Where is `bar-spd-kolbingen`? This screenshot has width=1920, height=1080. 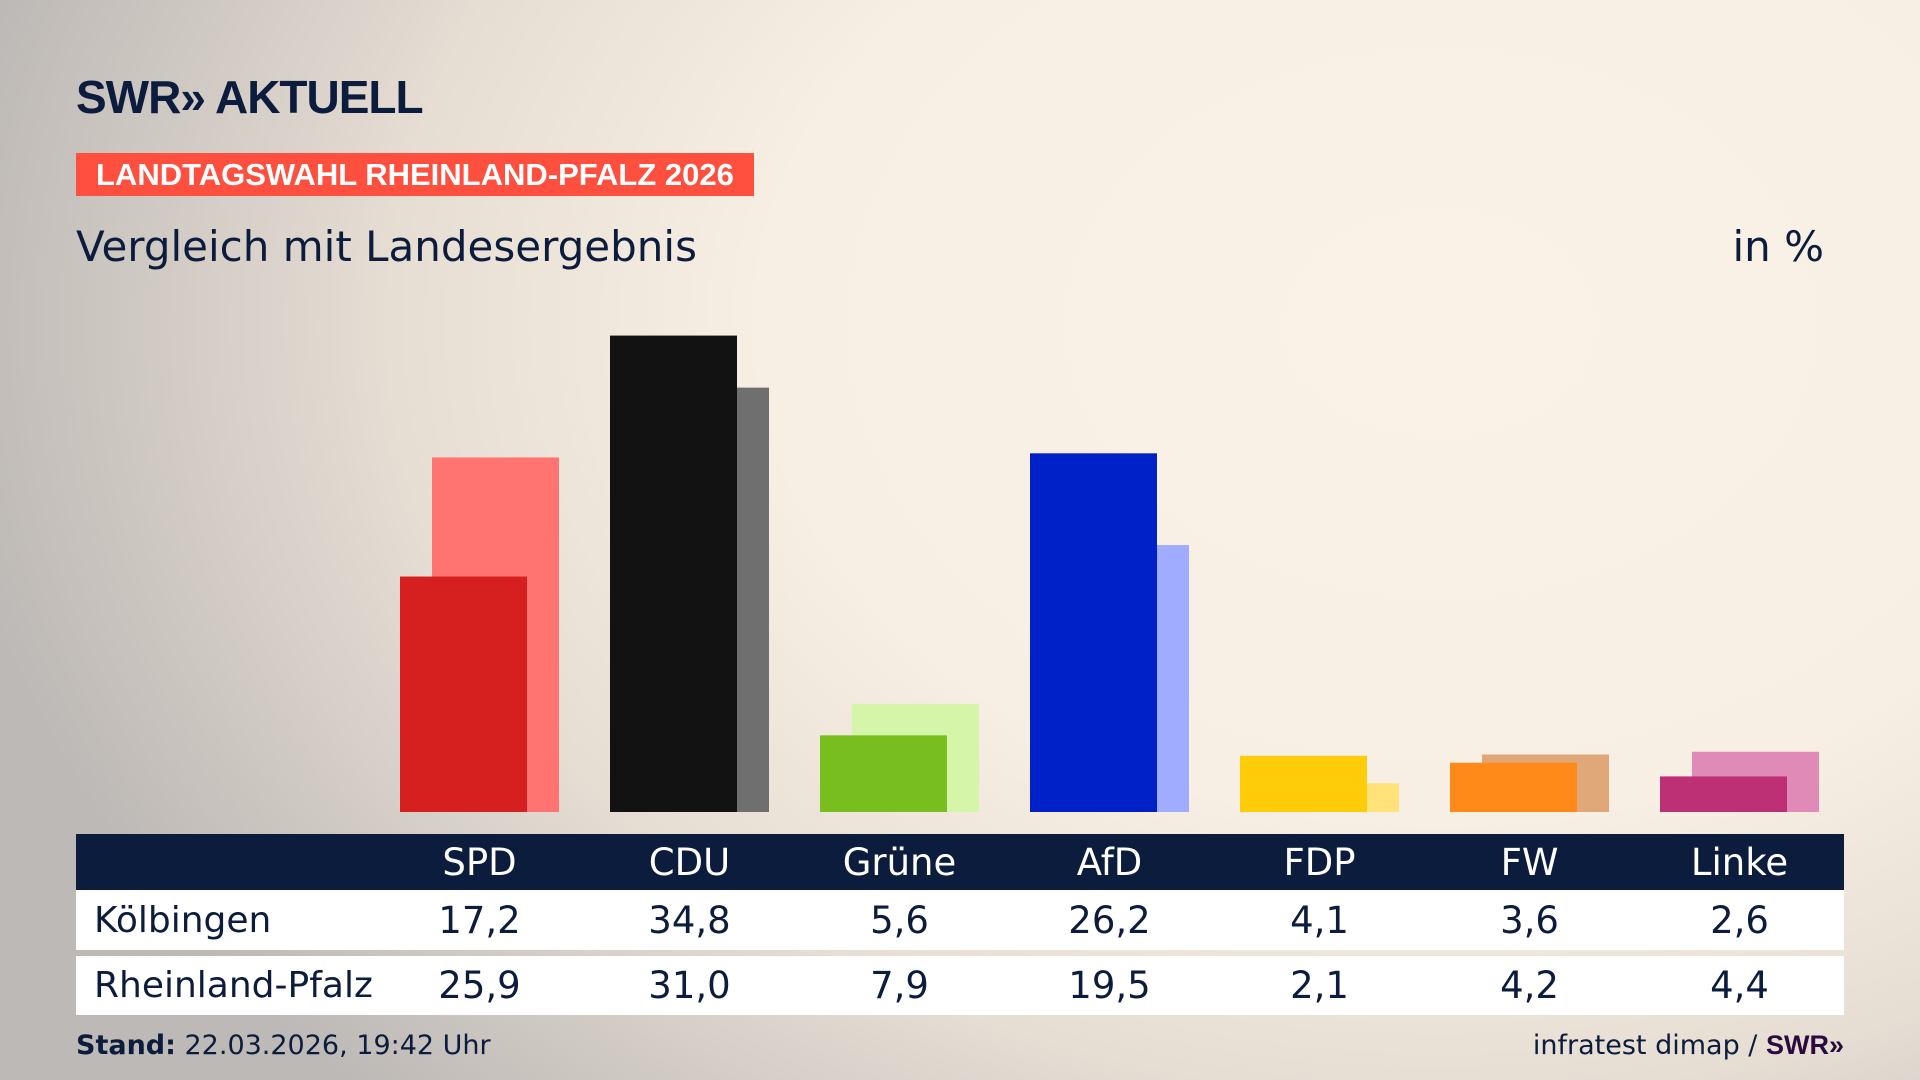
bar-spd-kolbingen is located at coordinates (463, 694).